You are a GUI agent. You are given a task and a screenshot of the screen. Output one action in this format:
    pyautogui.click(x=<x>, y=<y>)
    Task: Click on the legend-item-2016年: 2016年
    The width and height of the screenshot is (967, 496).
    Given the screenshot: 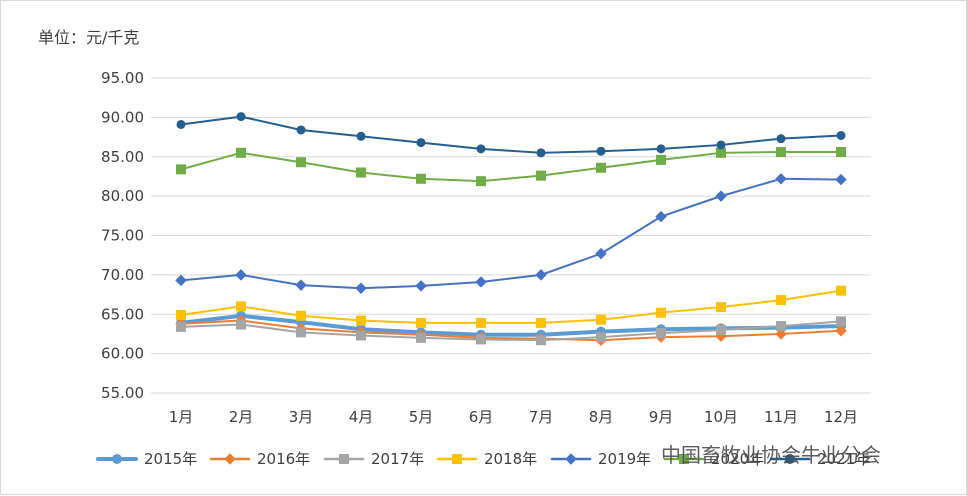 What is the action you would take?
    pyautogui.click(x=259, y=459)
    